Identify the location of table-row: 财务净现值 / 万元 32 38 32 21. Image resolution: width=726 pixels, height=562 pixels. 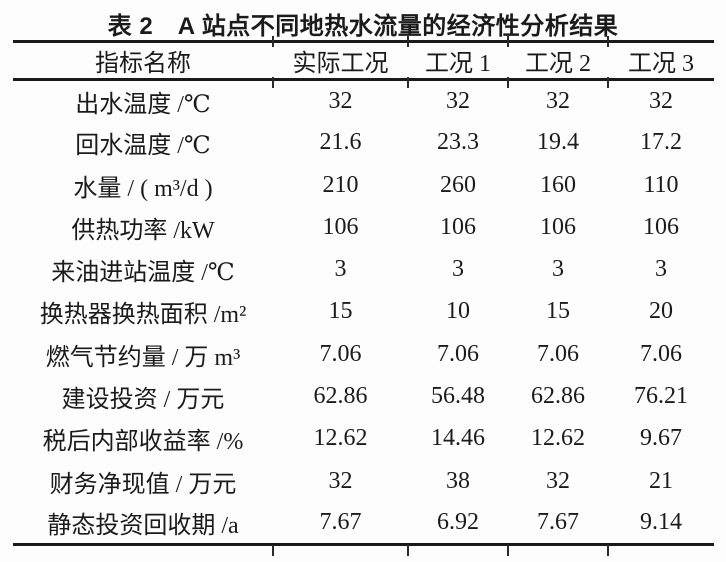
(363, 481).